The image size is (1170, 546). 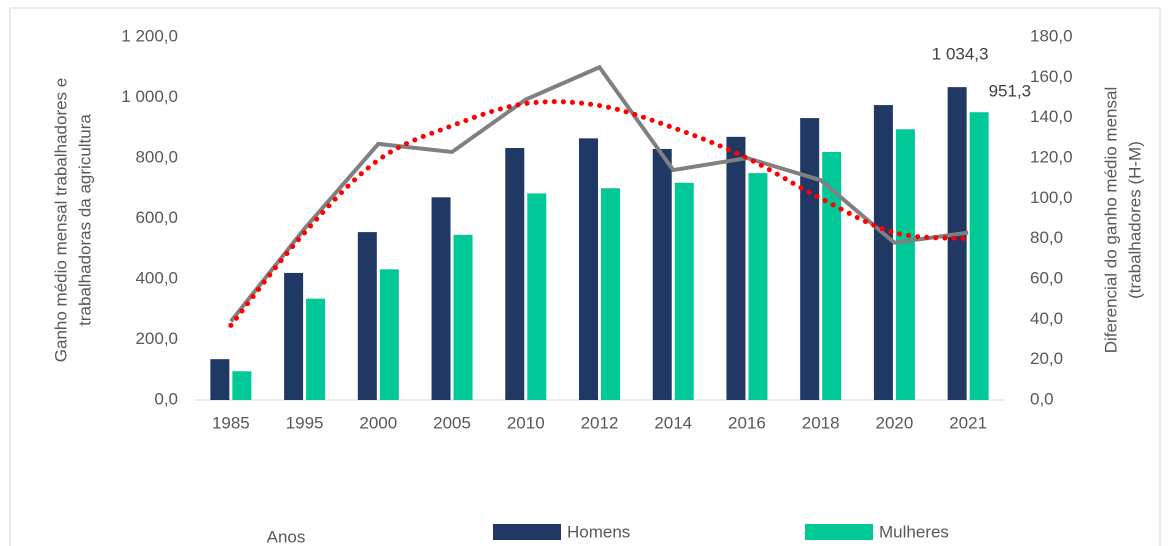 What do you see at coordinates (286, 536) in the screenshot?
I see `x-axis-title: Anos` at bounding box center [286, 536].